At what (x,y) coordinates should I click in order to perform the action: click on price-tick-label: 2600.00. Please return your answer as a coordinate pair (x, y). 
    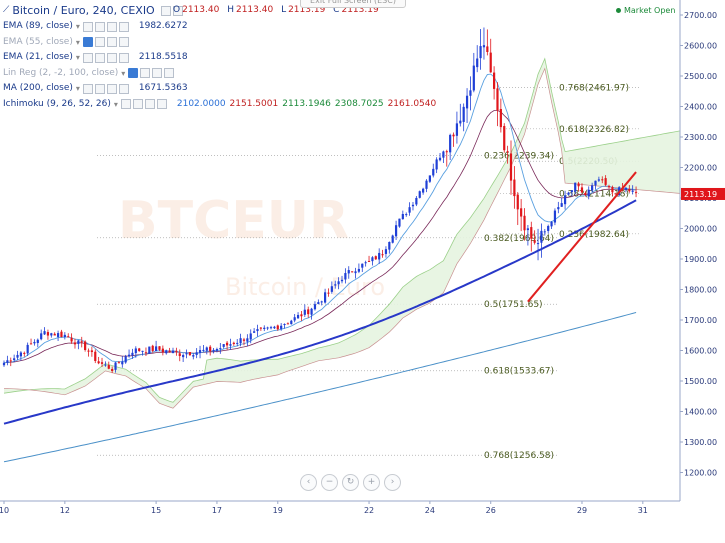
    Looking at the image, I should click on (700, 46).